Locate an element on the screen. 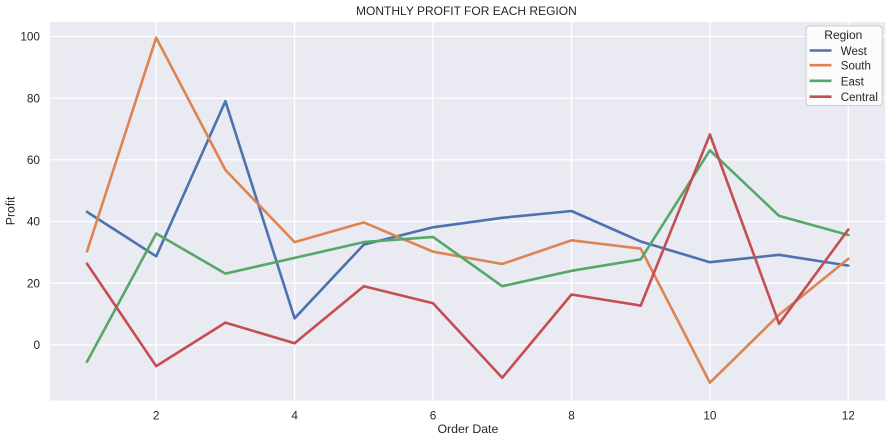  svg-text: South is located at coordinates (856, 67).